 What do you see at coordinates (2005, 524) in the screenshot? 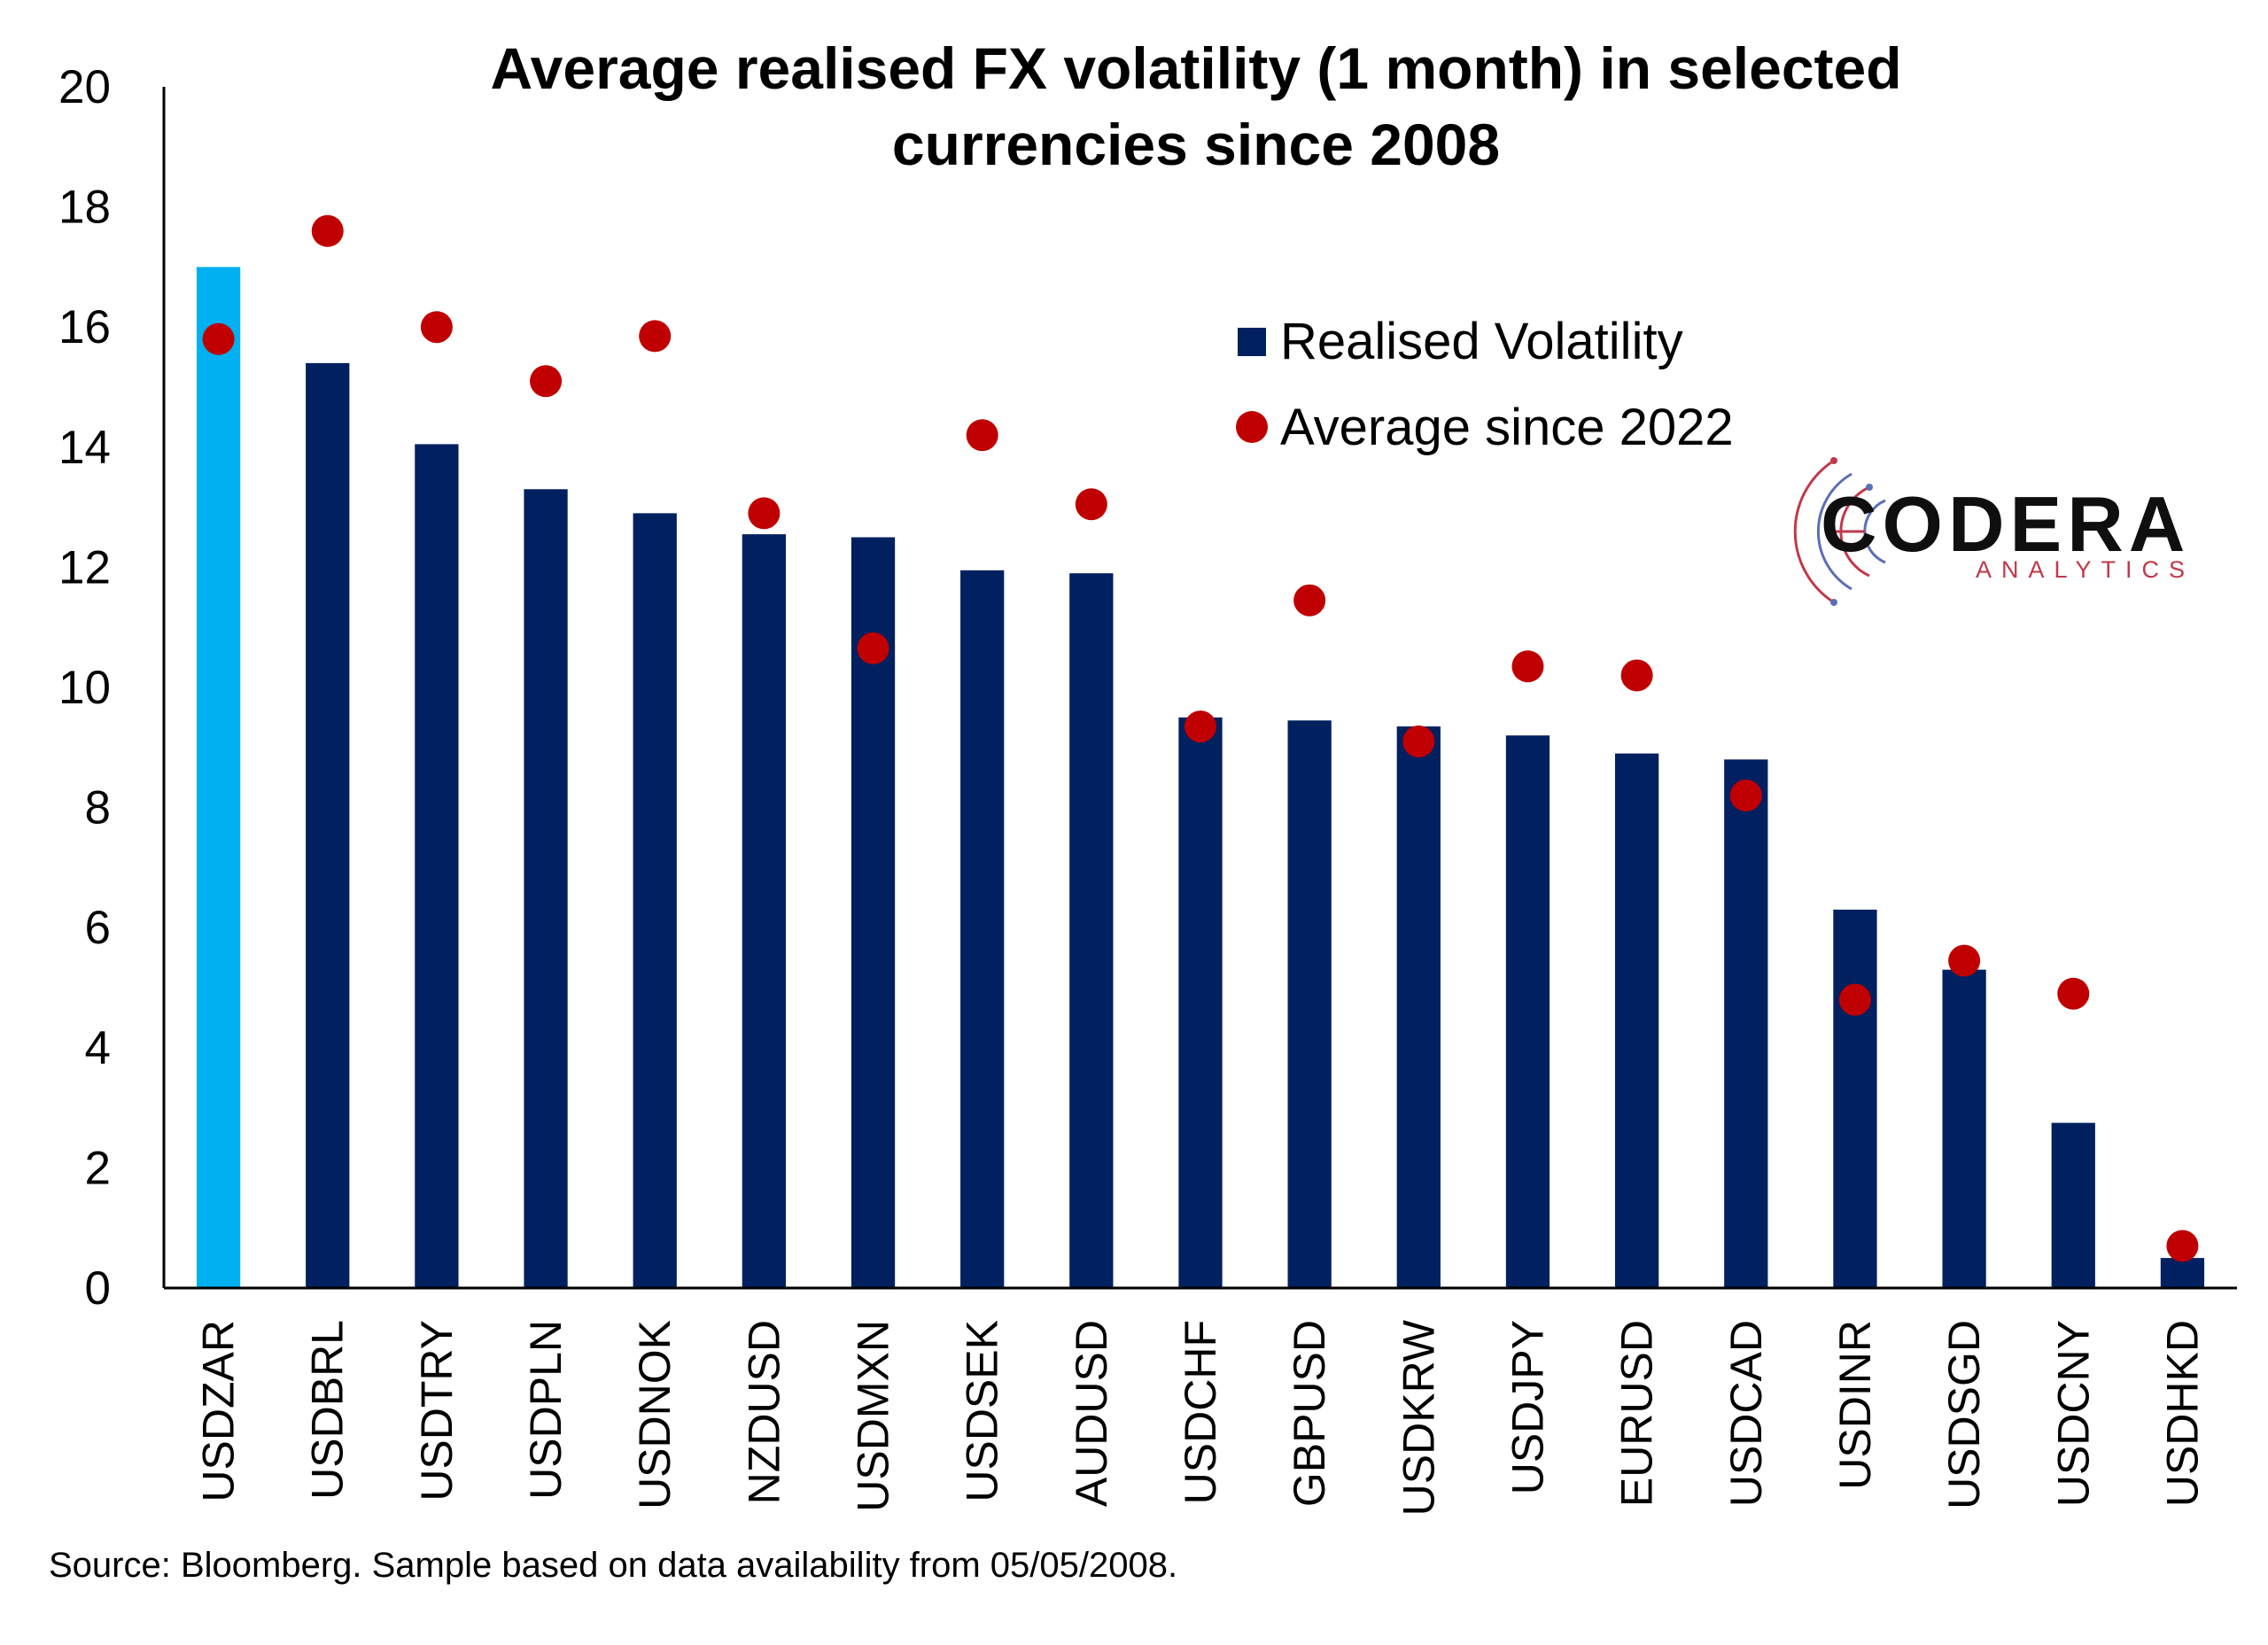
I see `logo-wordmark: CODERA` at bounding box center [2005, 524].